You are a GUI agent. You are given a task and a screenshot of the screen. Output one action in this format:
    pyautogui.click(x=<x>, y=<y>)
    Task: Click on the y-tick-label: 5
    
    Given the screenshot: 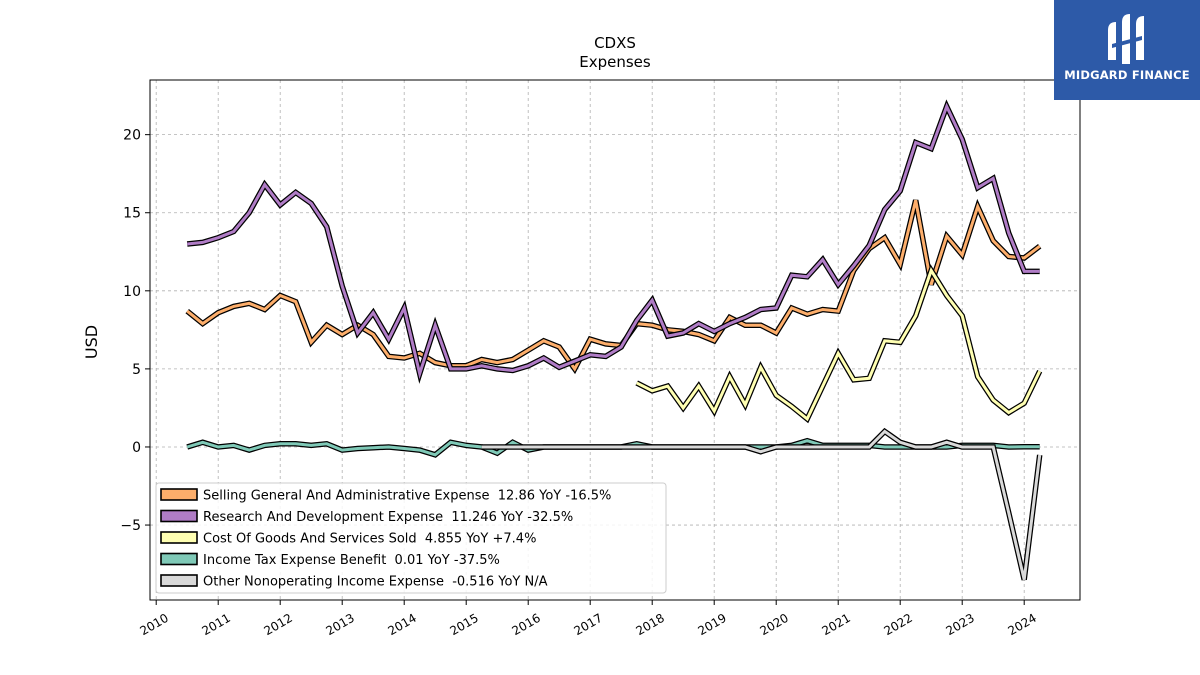 What is the action you would take?
    pyautogui.click(x=136, y=370)
    